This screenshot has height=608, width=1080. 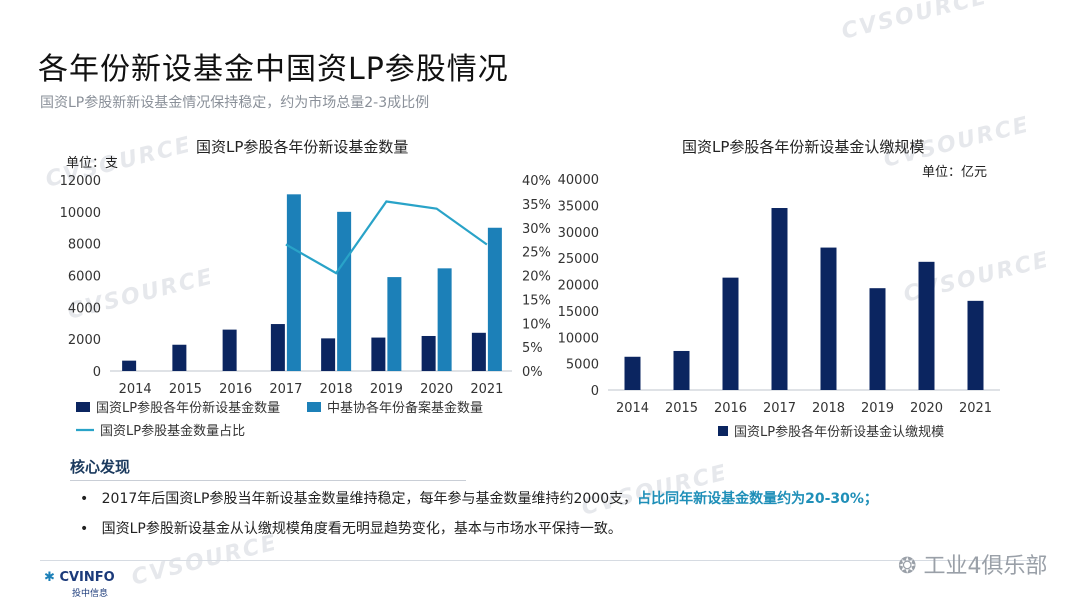 What do you see at coordinates (84, 277) in the screenshot?
I see `y-tick-label: 6000` at bounding box center [84, 277].